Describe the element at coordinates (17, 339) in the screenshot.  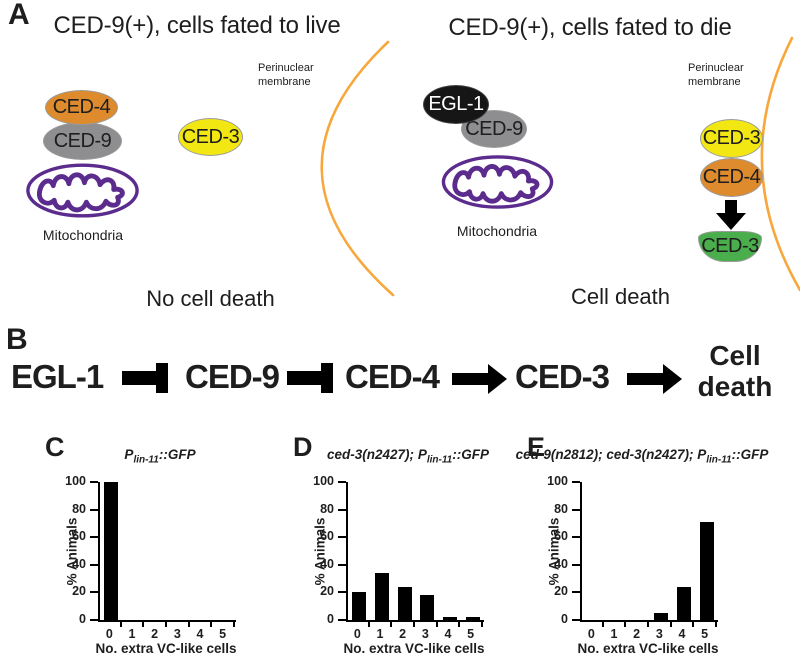
I see `panel-b-label: B` at that location.